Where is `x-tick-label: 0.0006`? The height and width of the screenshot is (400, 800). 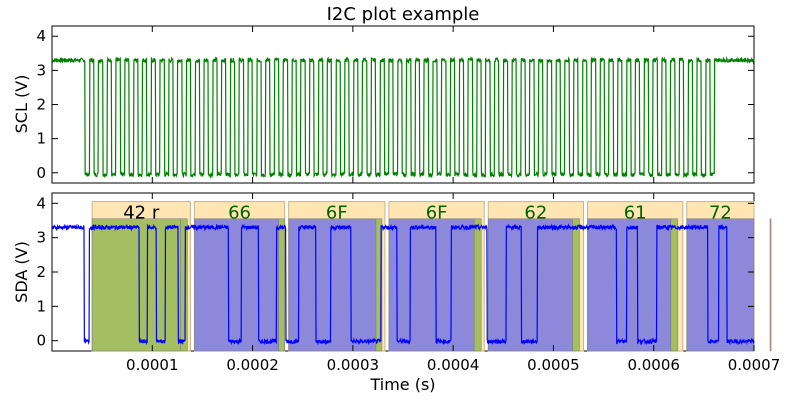 x-tick-label: 0.0006 is located at coordinates (653, 365).